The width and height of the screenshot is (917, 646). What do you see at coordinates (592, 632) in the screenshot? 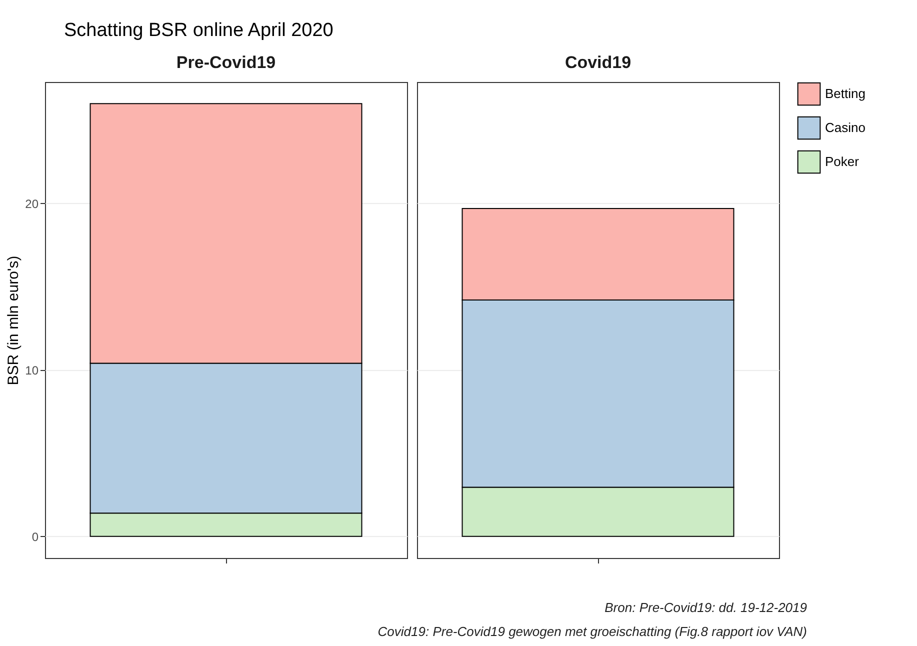
I see `text: Covid19: Pre-Covid19 gewogen met groeischatting (Fig.8 rapport iov VAN)` at bounding box center [592, 632].